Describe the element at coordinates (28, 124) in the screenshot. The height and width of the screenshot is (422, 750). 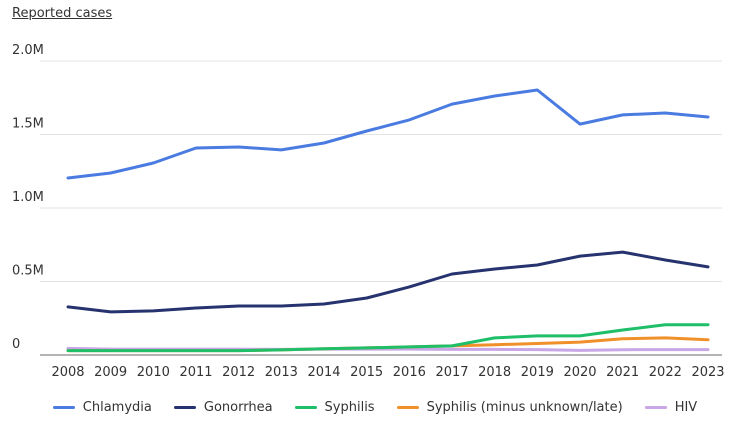
I see `y-tick-label: 1.5M` at that location.